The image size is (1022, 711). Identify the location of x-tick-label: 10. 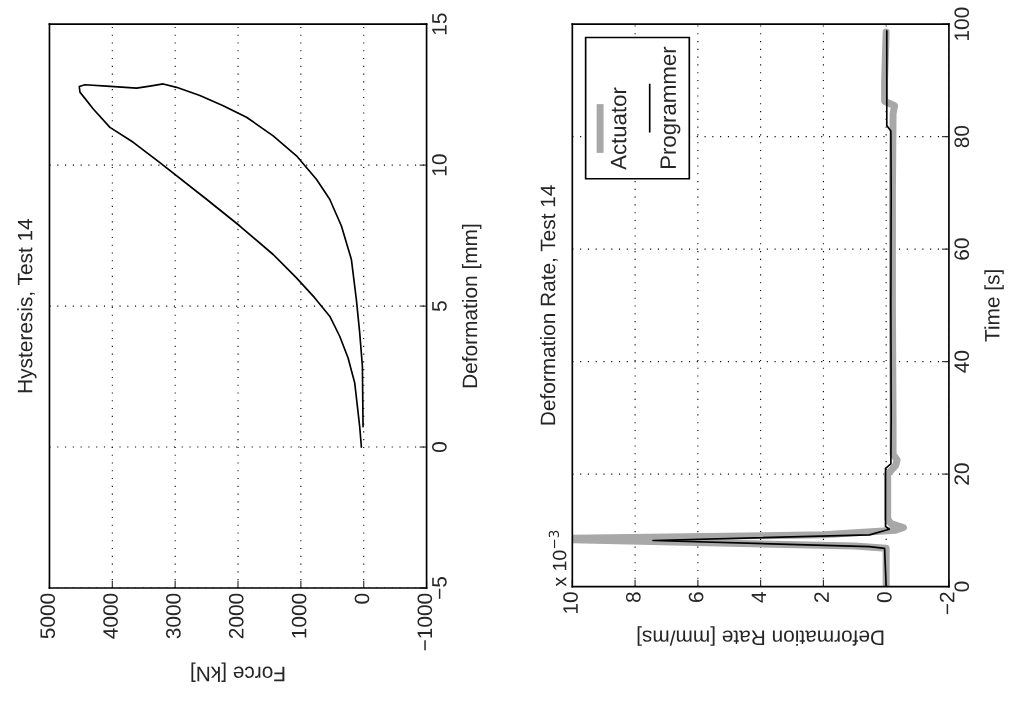
(570, 603).